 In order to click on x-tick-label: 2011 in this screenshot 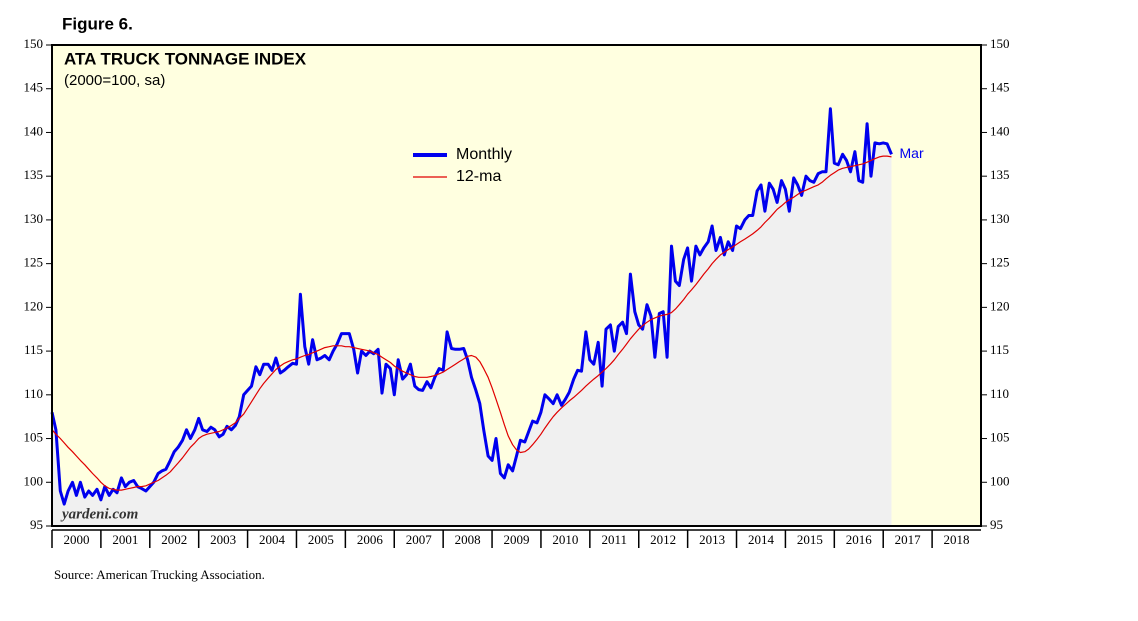, I will do `click(615, 539)`.